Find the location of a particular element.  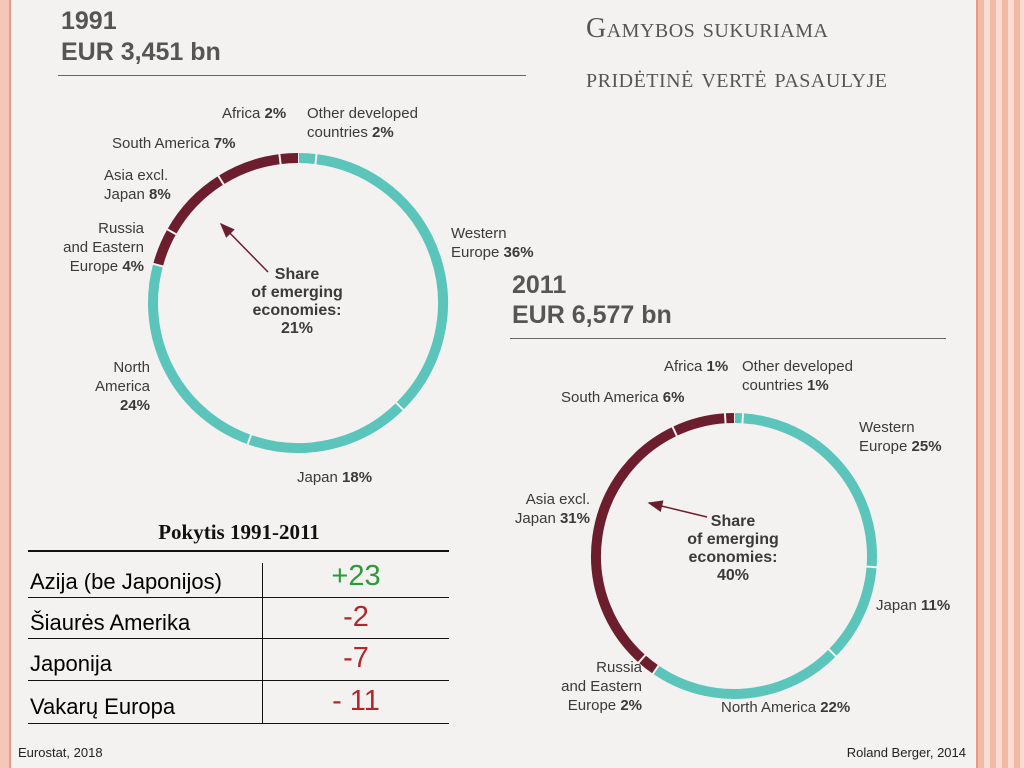

chart-2011-rule is located at coordinates (728, 338).